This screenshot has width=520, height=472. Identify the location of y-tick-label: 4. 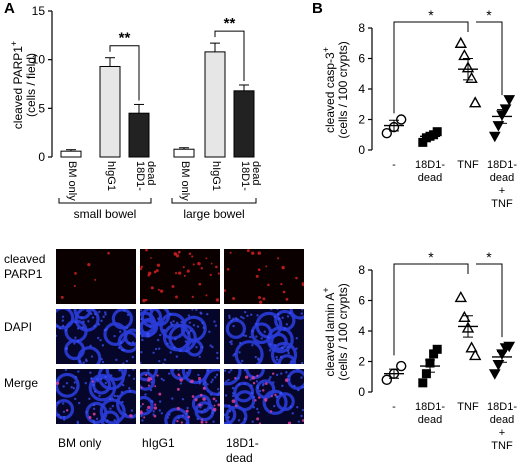
(361, 89).